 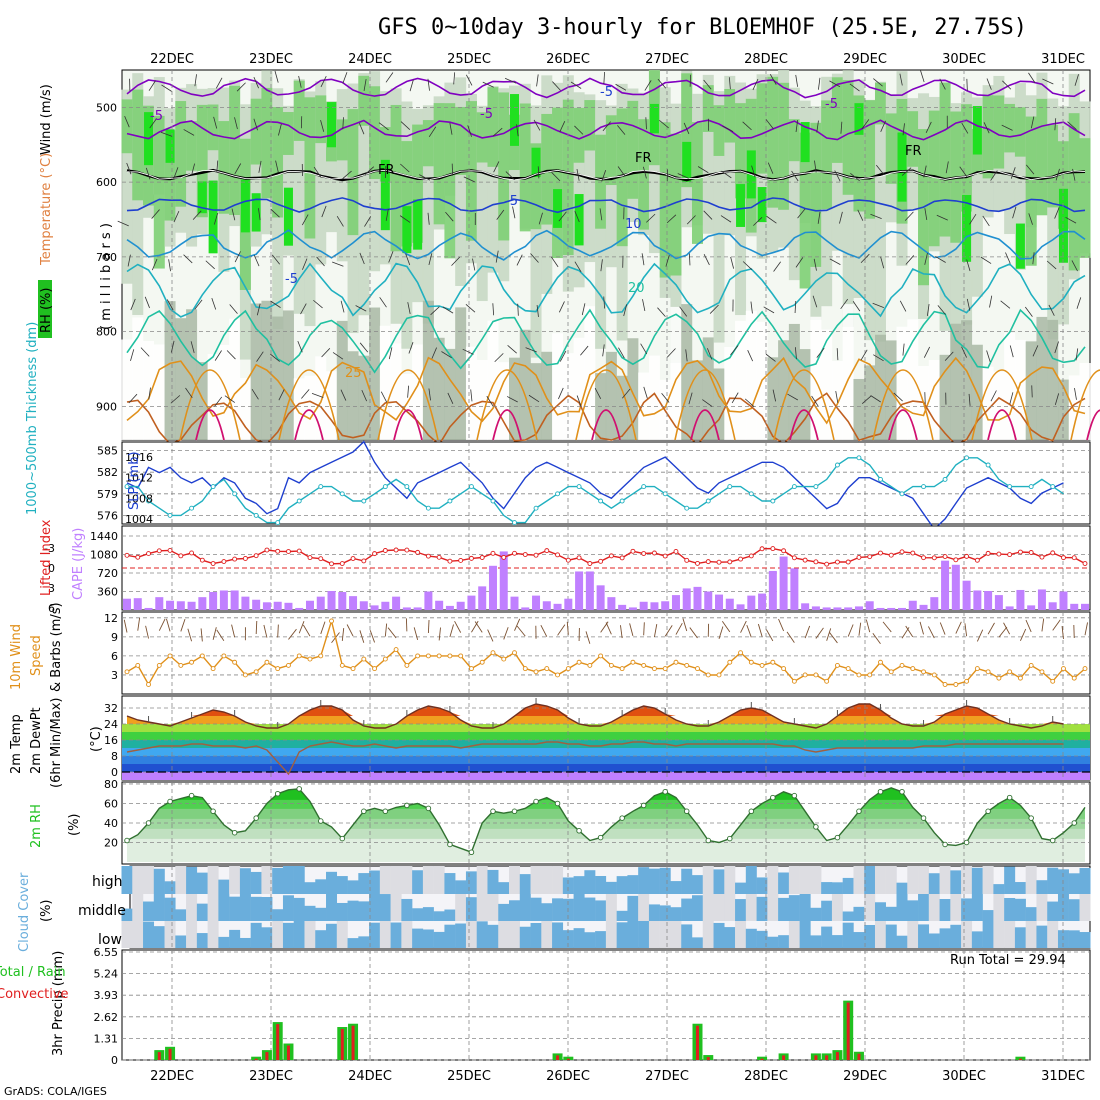 What do you see at coordinates (56, 647) in the screenshot?
I see `wind10-axis-label-3: & Barbs (m/s)` at bounding box center [56, 647].